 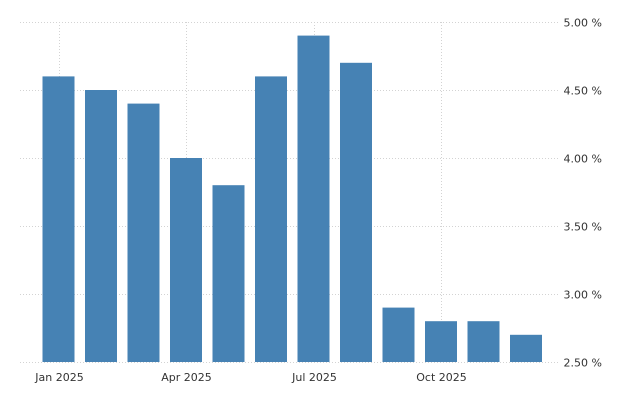 I want to click on y-tick-label: 5.00 %, so click(x=583, y=23).